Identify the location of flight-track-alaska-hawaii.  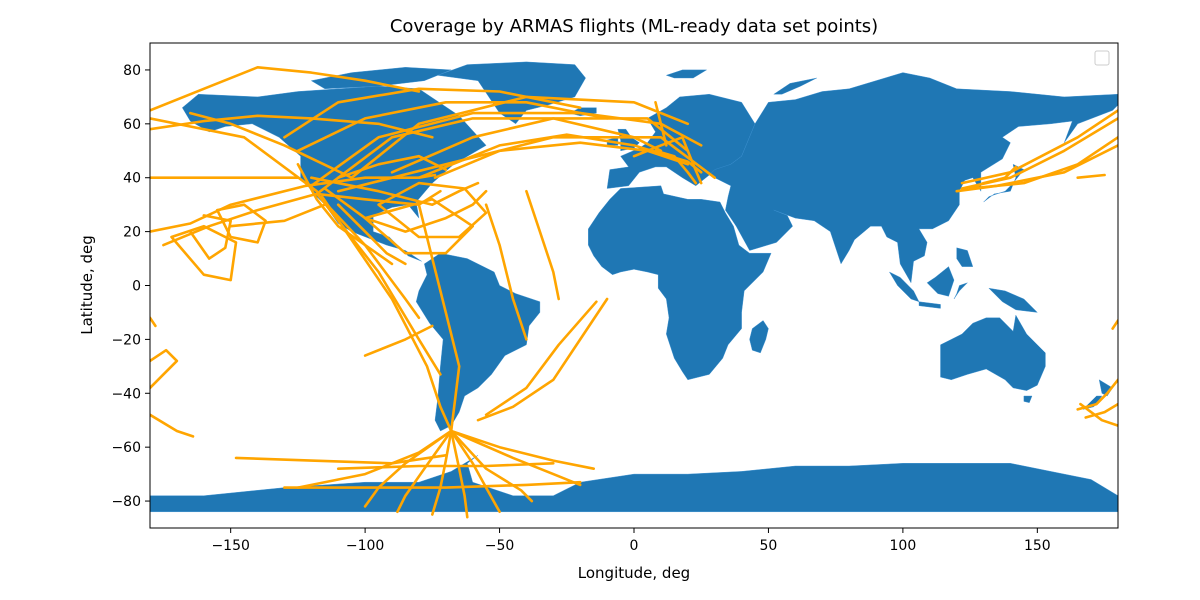
(292, 126).